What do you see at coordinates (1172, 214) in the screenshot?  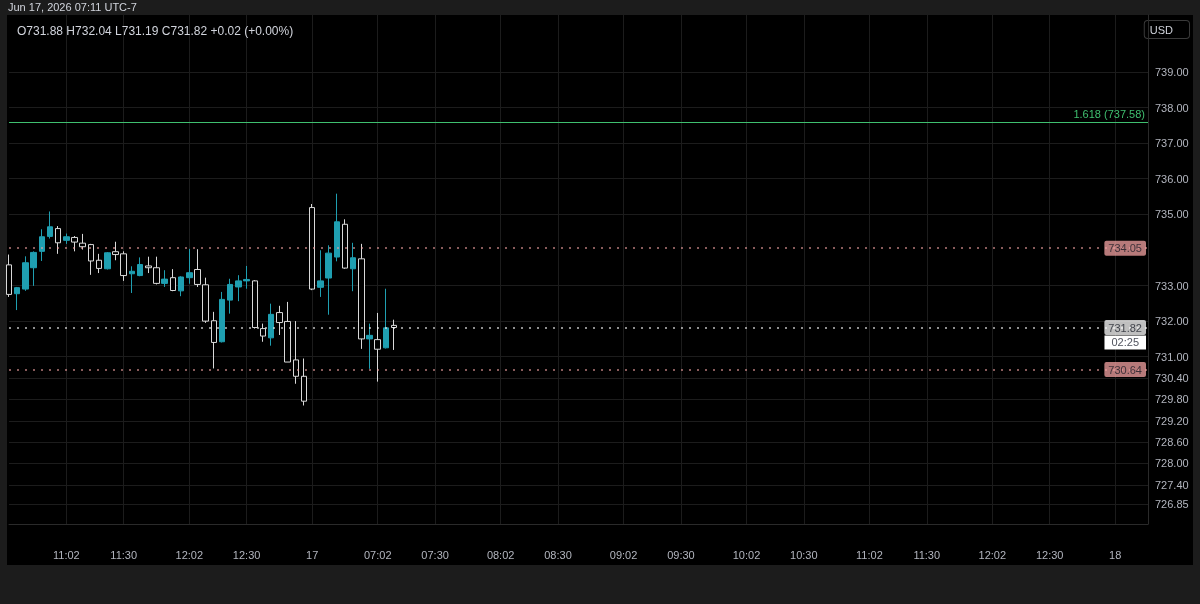 I see `y-tick-label: 735.00` at bounding box center [1172, 214].